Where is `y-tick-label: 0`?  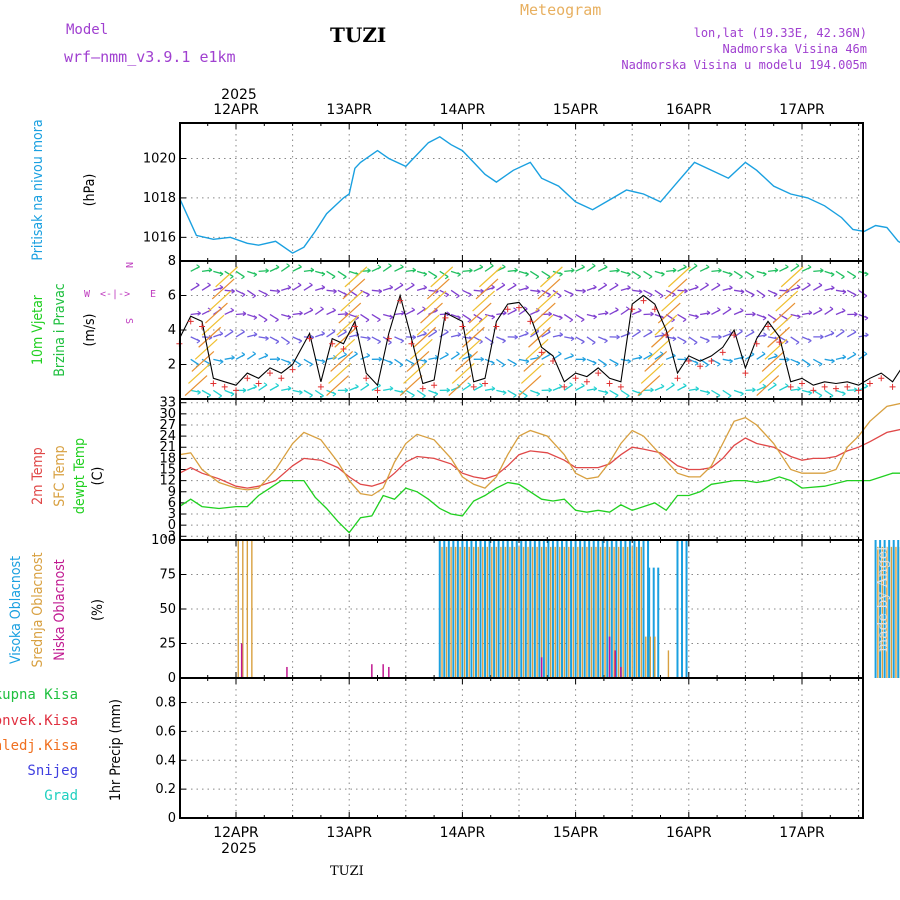
y-tick-label: 0 is located at coordinates (172, 525).